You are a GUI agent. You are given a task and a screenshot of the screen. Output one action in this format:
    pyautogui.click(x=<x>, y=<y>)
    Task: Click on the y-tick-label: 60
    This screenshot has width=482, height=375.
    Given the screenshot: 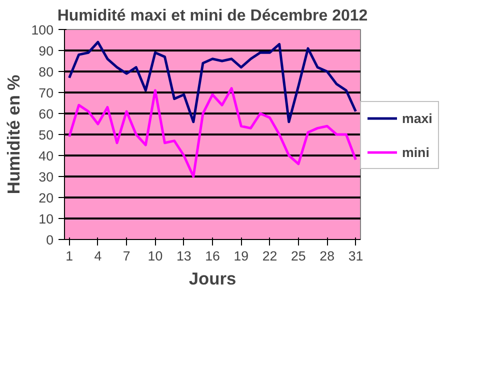 What is the action you would take?
    pyautogui.click(x=46, y=114)
    